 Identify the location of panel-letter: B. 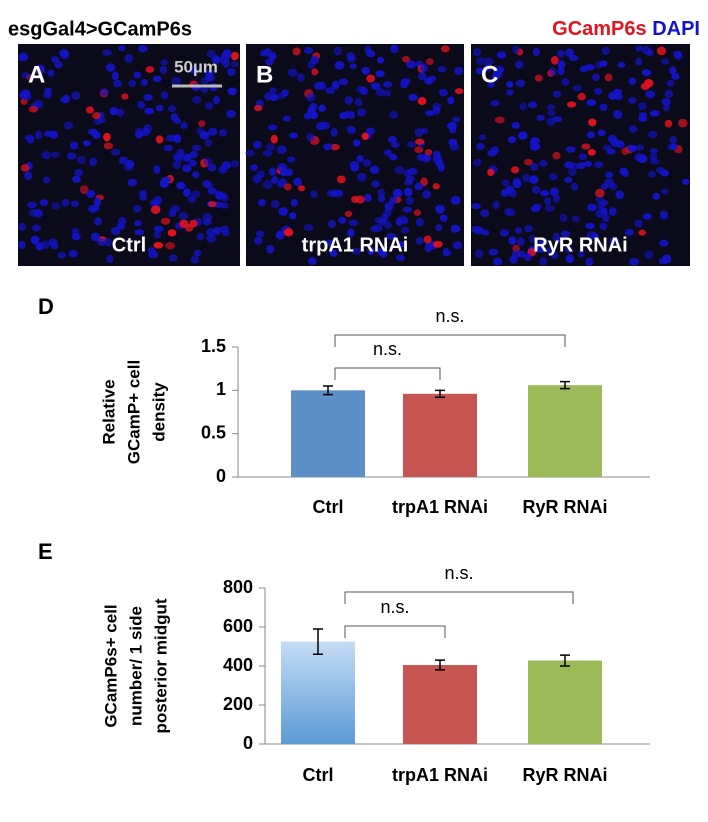
(264, 74).